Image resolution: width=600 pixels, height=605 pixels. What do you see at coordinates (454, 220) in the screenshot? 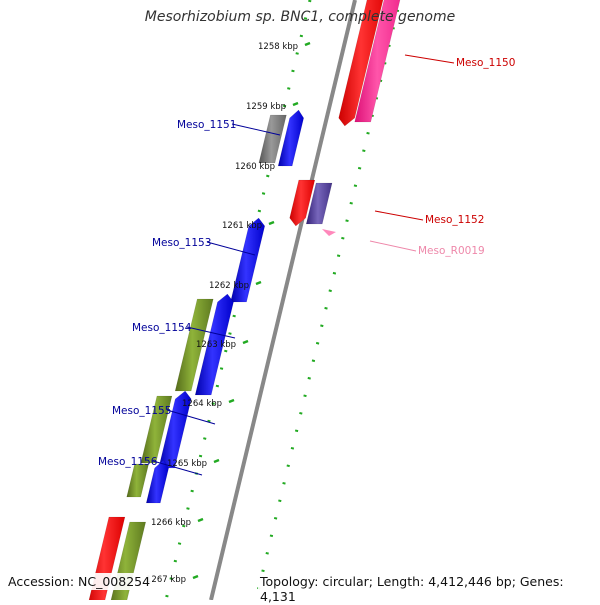
I see `feature-label: Meso_1152` at bounding box center [454, 220].